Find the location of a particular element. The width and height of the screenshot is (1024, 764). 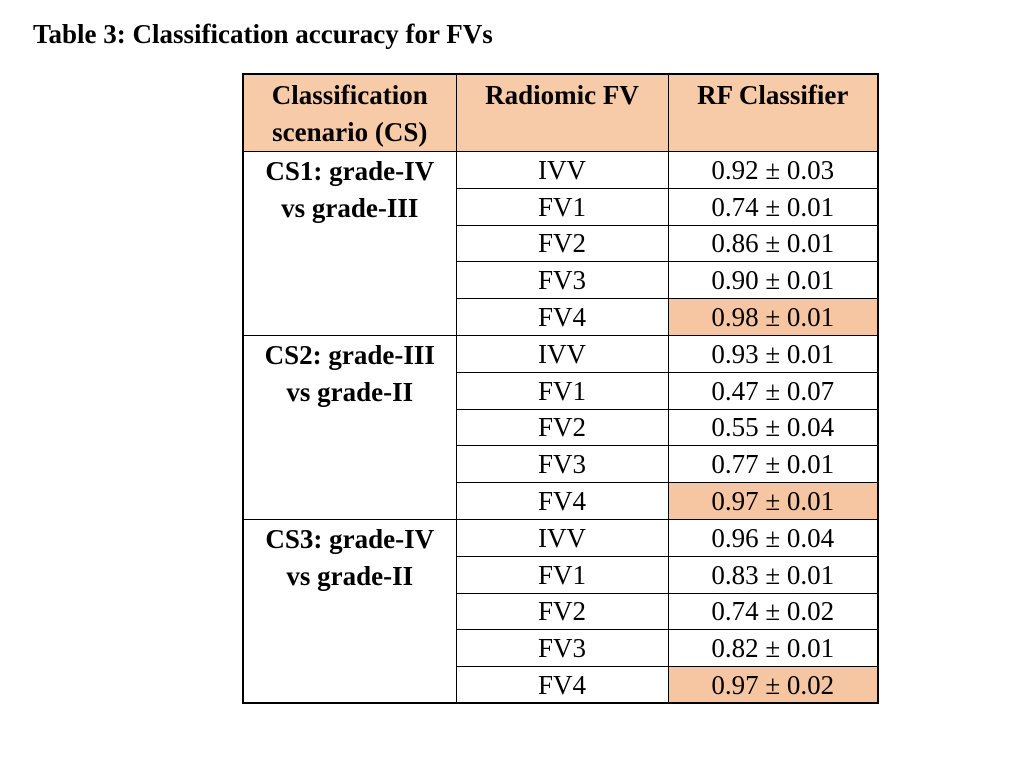

table-row: FV2 0.55 ± 0.04 is located at coordinates (561, 427).